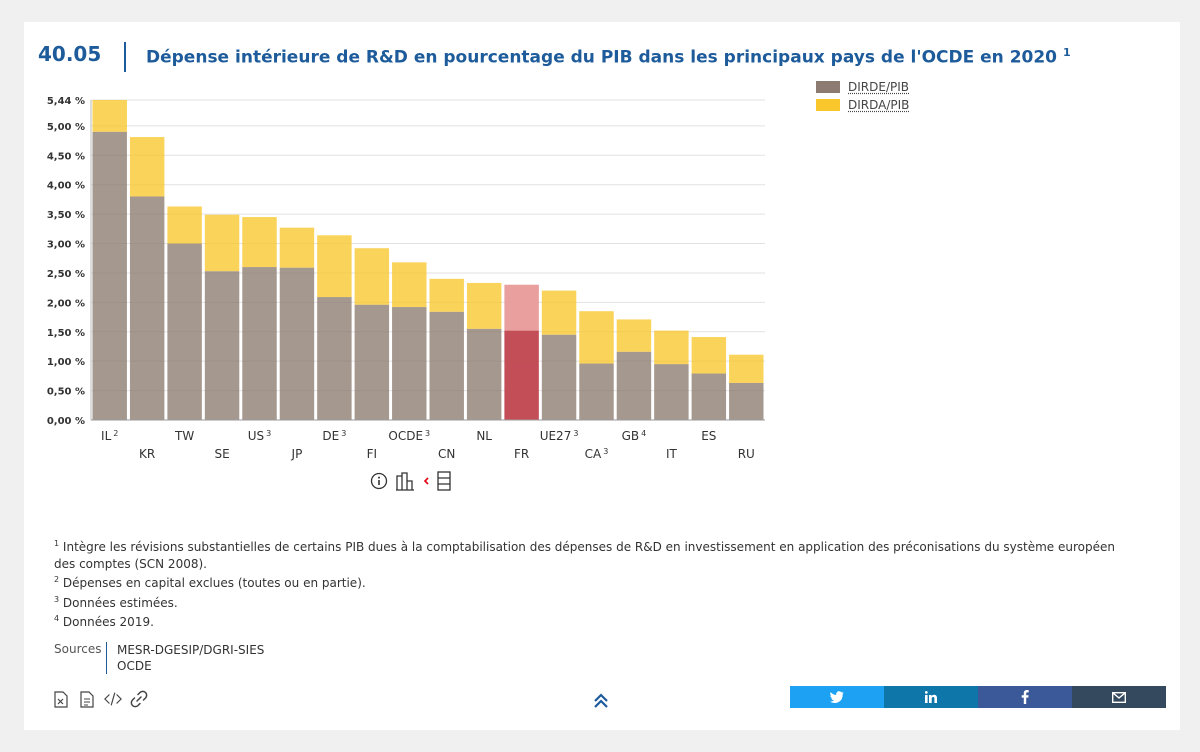 This screenshot has width=1200, height=752. Describe the element at coordinates (521, 375) in the screenshot. I see `bar-dirde-pib-fr` at that location.